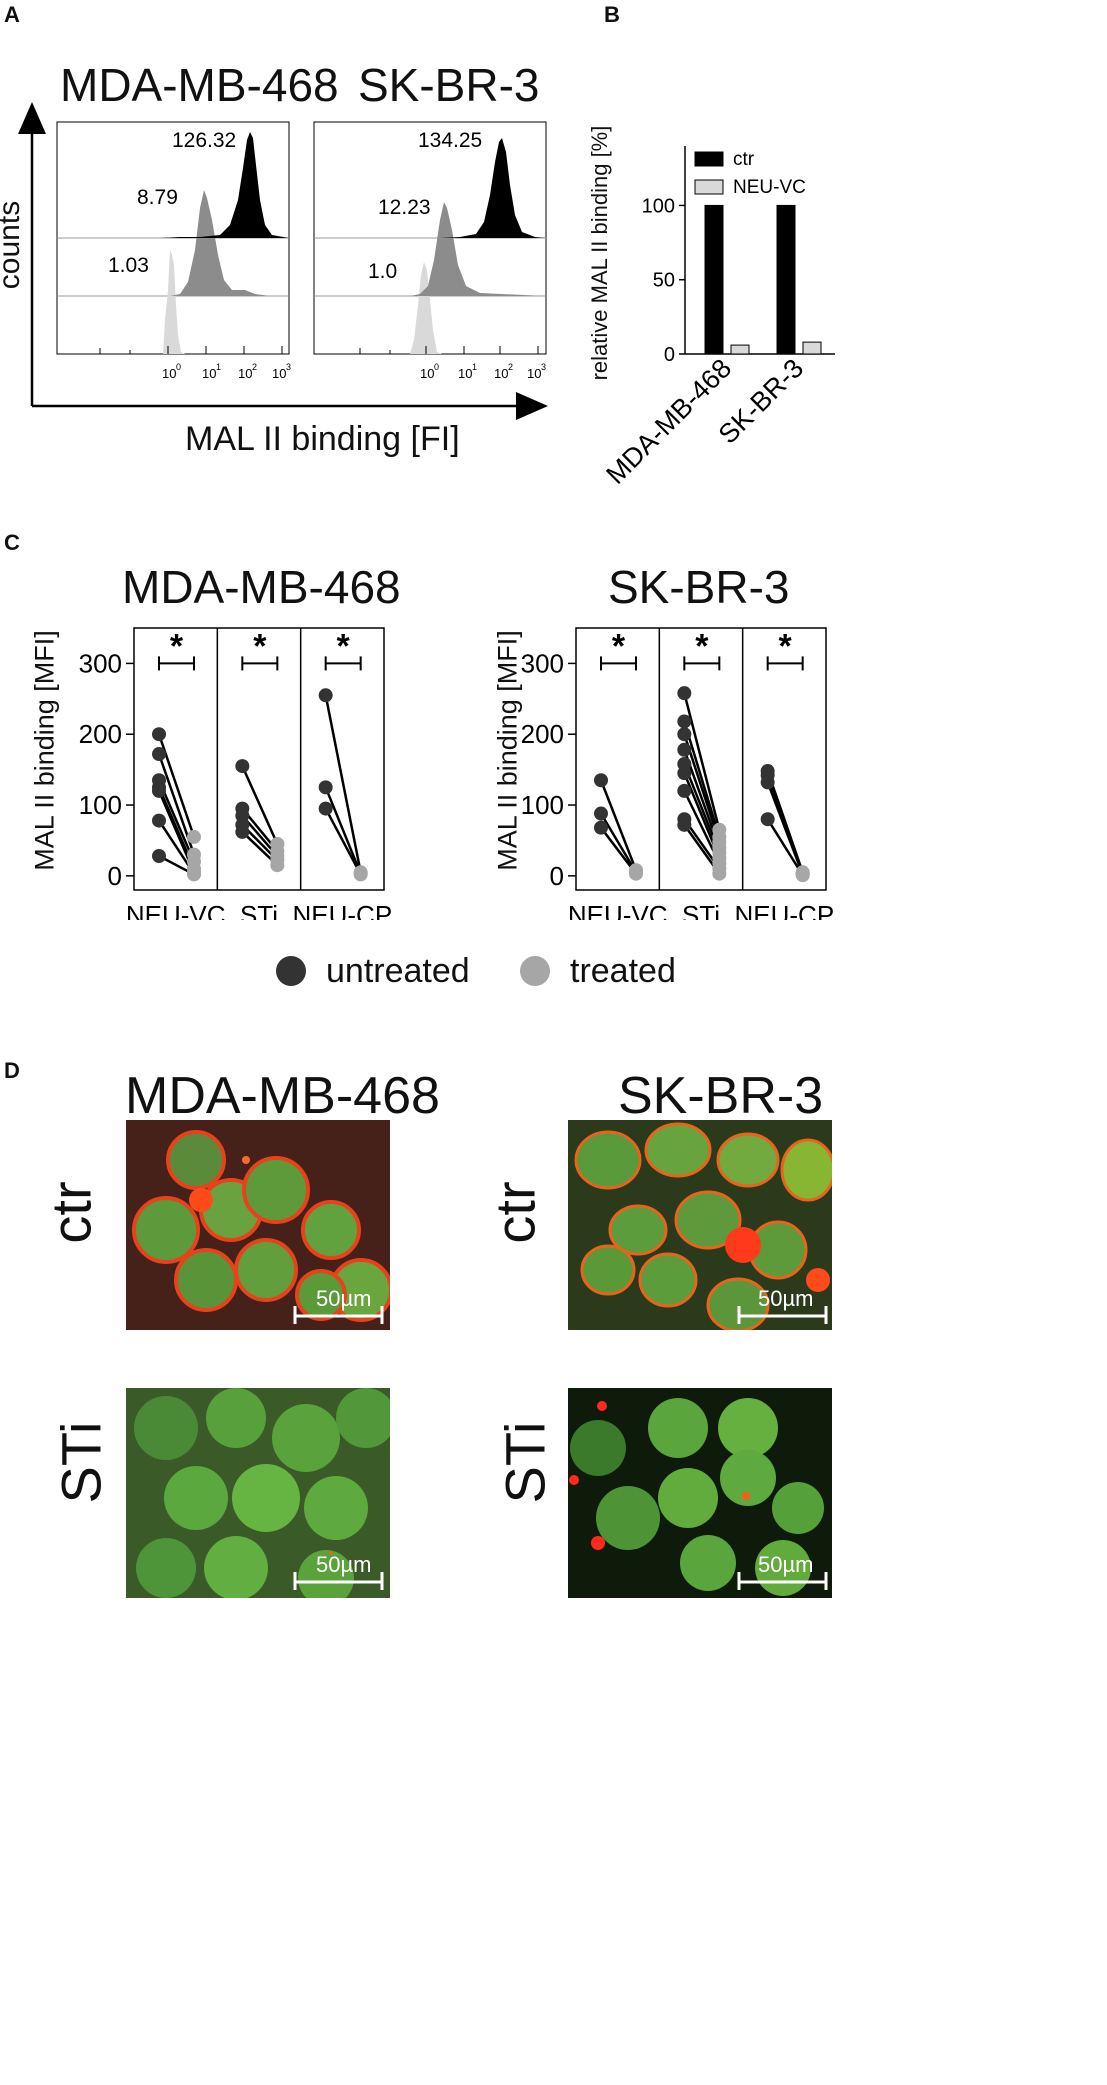 The height and width of the screenshot is (2085, 1107). I want to click on micrograph-mda-ctr, so click(258, 1225).